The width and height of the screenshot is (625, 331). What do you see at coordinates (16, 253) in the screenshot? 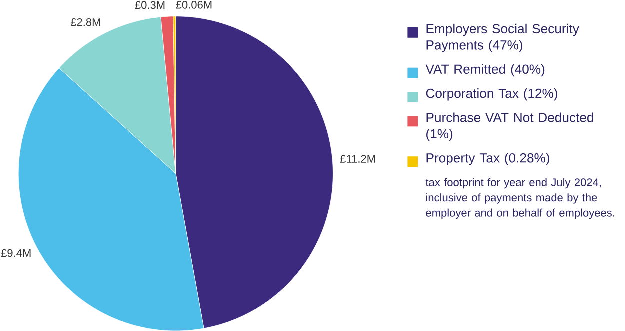
I see `data-label: £9.4M` at bounding box center [16, 253].